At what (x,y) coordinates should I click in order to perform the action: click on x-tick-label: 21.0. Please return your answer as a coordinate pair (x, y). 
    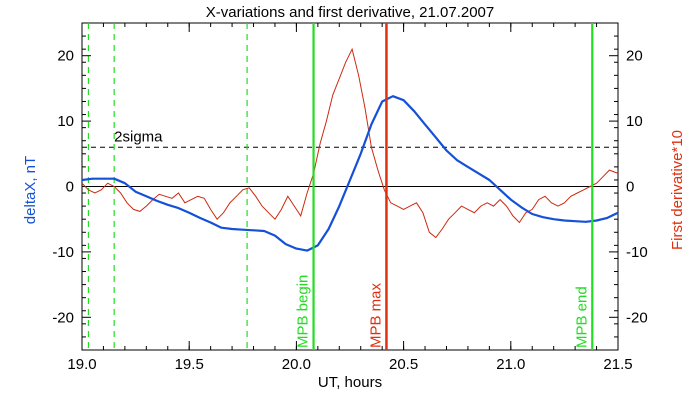
    Looking at the image, I should click on (510, 364).